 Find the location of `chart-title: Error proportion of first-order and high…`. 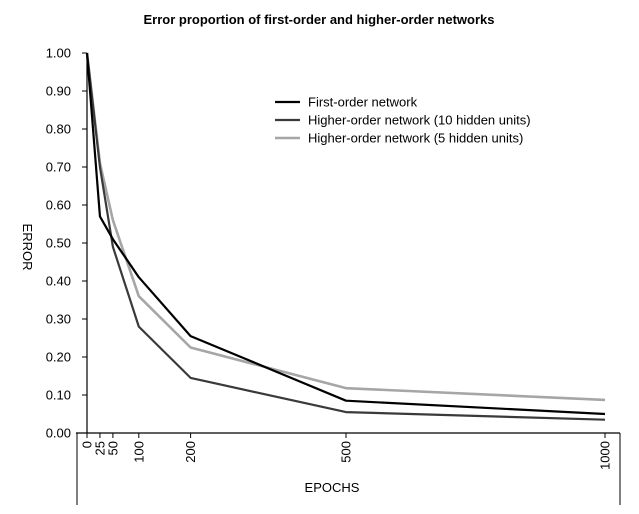

chart-title: Error proportion of first-order and high… is located at coordinates (318, 19).